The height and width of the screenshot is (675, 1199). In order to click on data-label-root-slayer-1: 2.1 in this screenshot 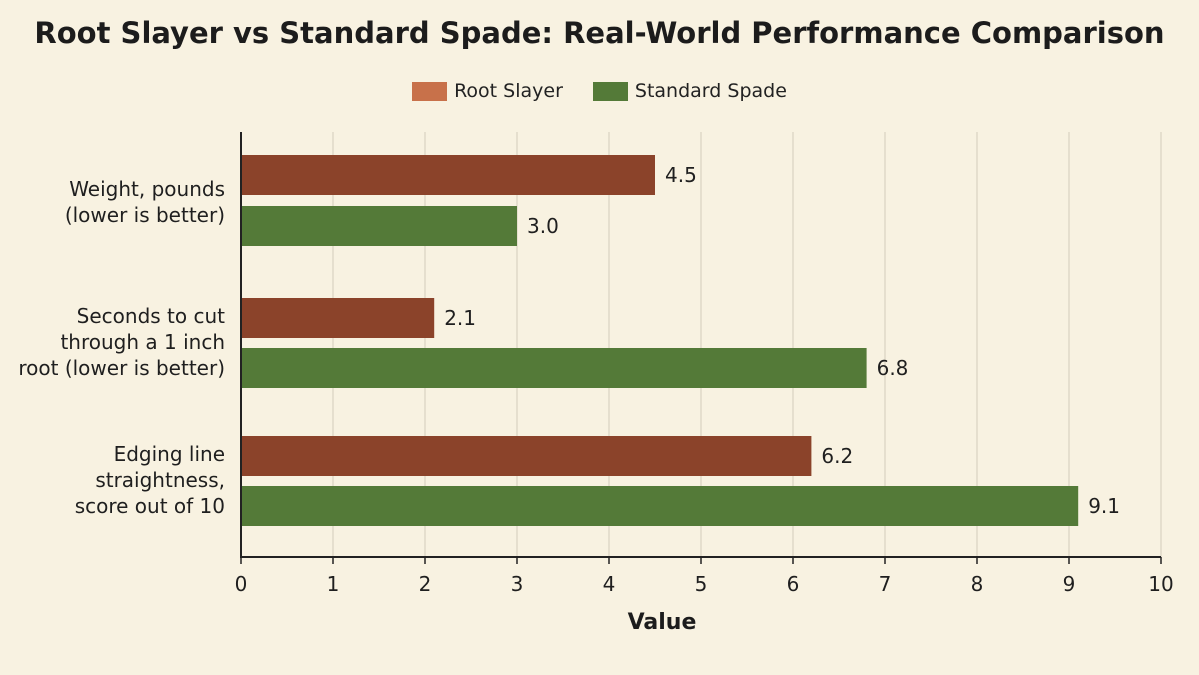, I will do `click(460, 318)`.